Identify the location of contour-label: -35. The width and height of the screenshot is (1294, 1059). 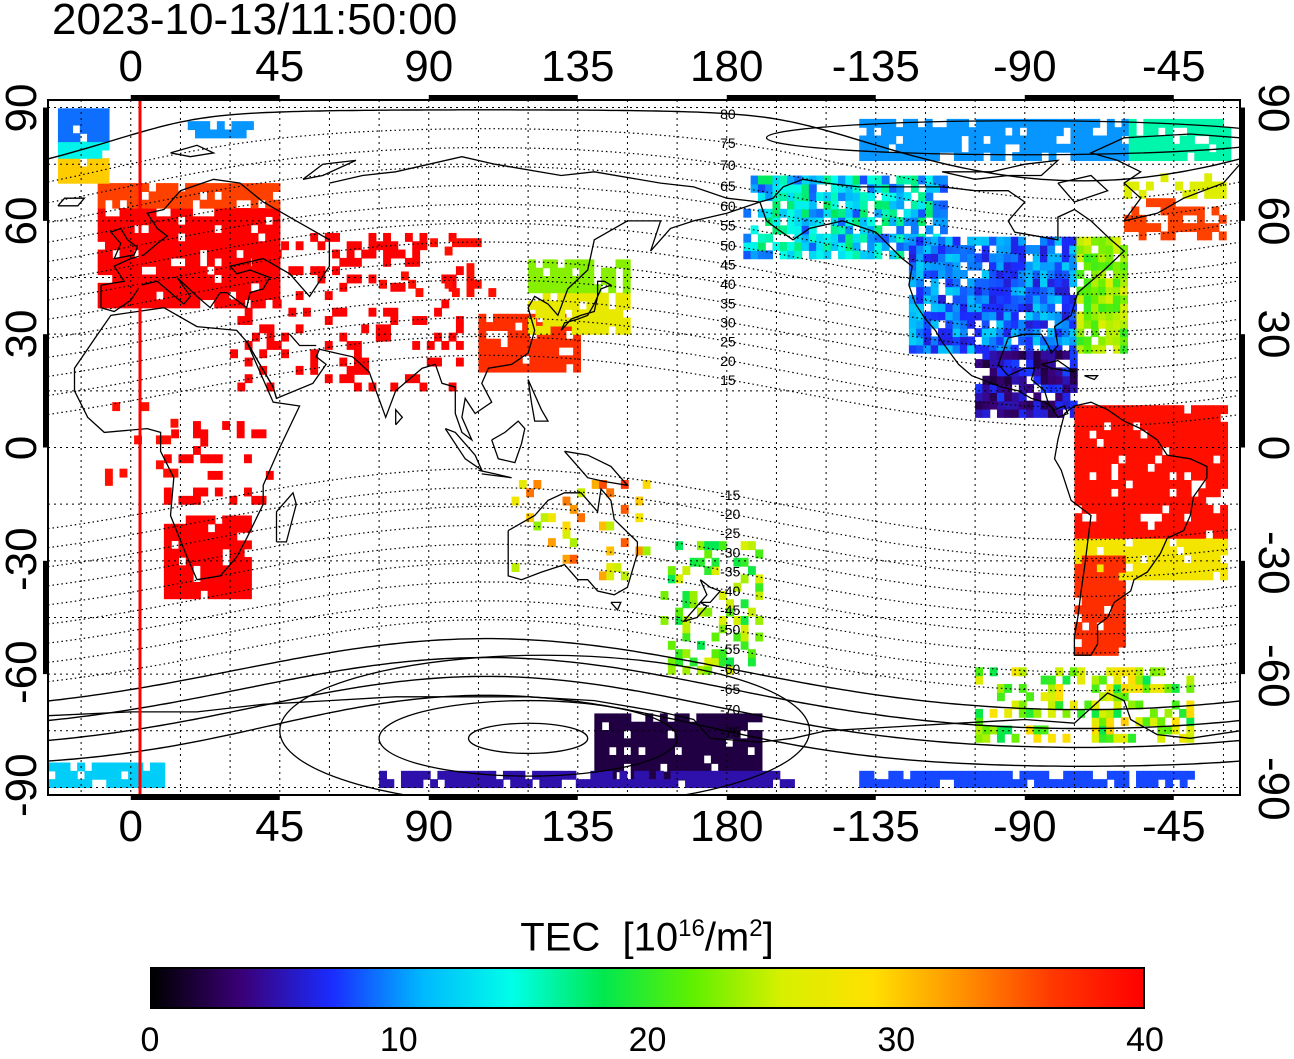
(730, 571).